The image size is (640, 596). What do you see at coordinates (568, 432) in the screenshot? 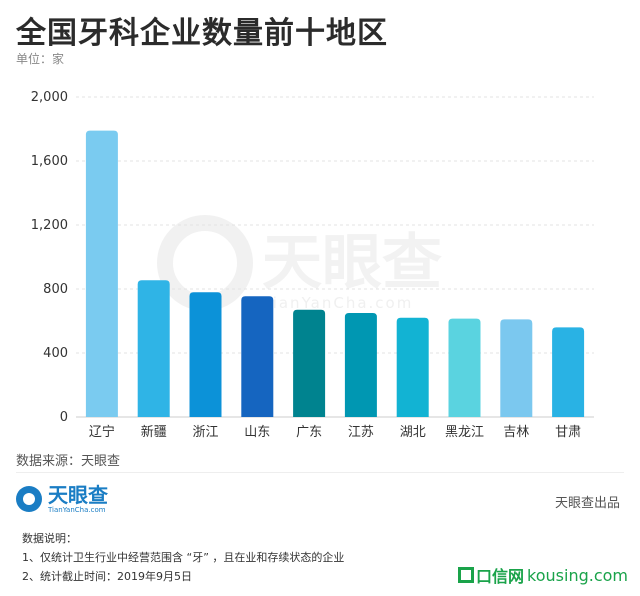
I see `x-tick-label: 甘肃` at bounding box center [568, 432].